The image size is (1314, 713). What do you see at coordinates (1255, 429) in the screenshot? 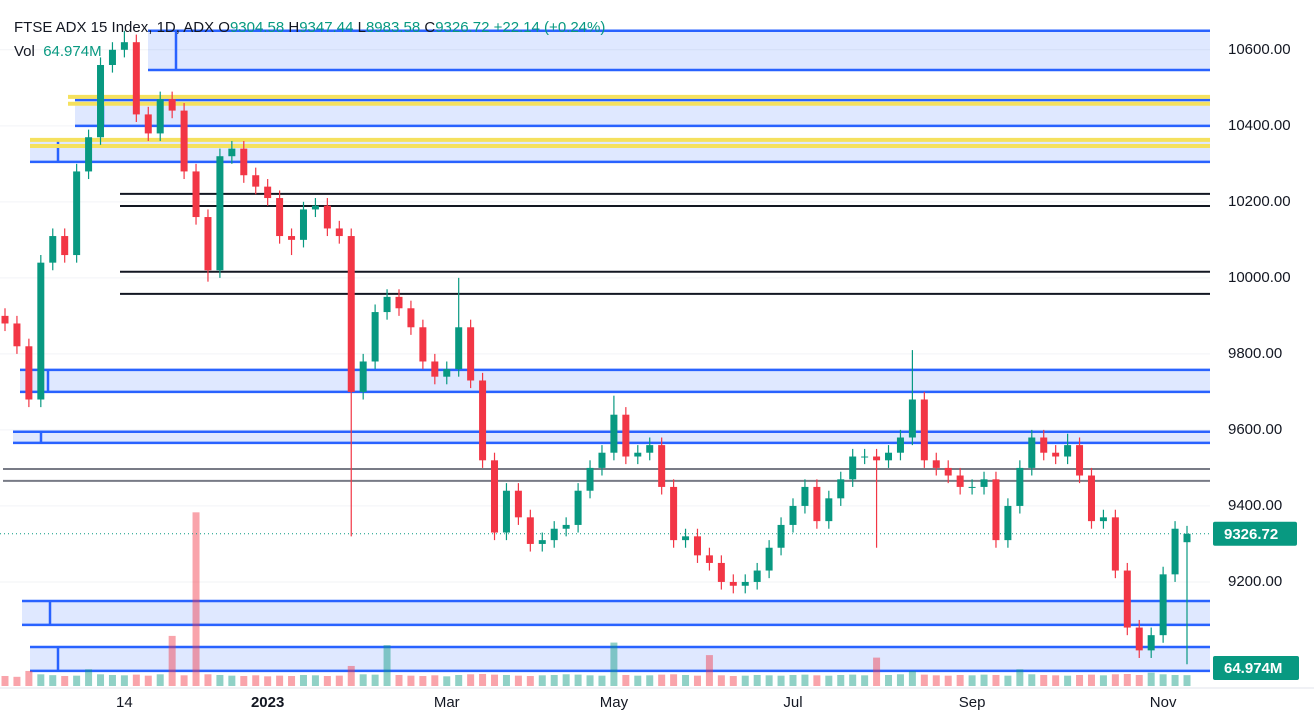
I see `y-tick-label: 9600.00` at bounding box center [1255, 429].